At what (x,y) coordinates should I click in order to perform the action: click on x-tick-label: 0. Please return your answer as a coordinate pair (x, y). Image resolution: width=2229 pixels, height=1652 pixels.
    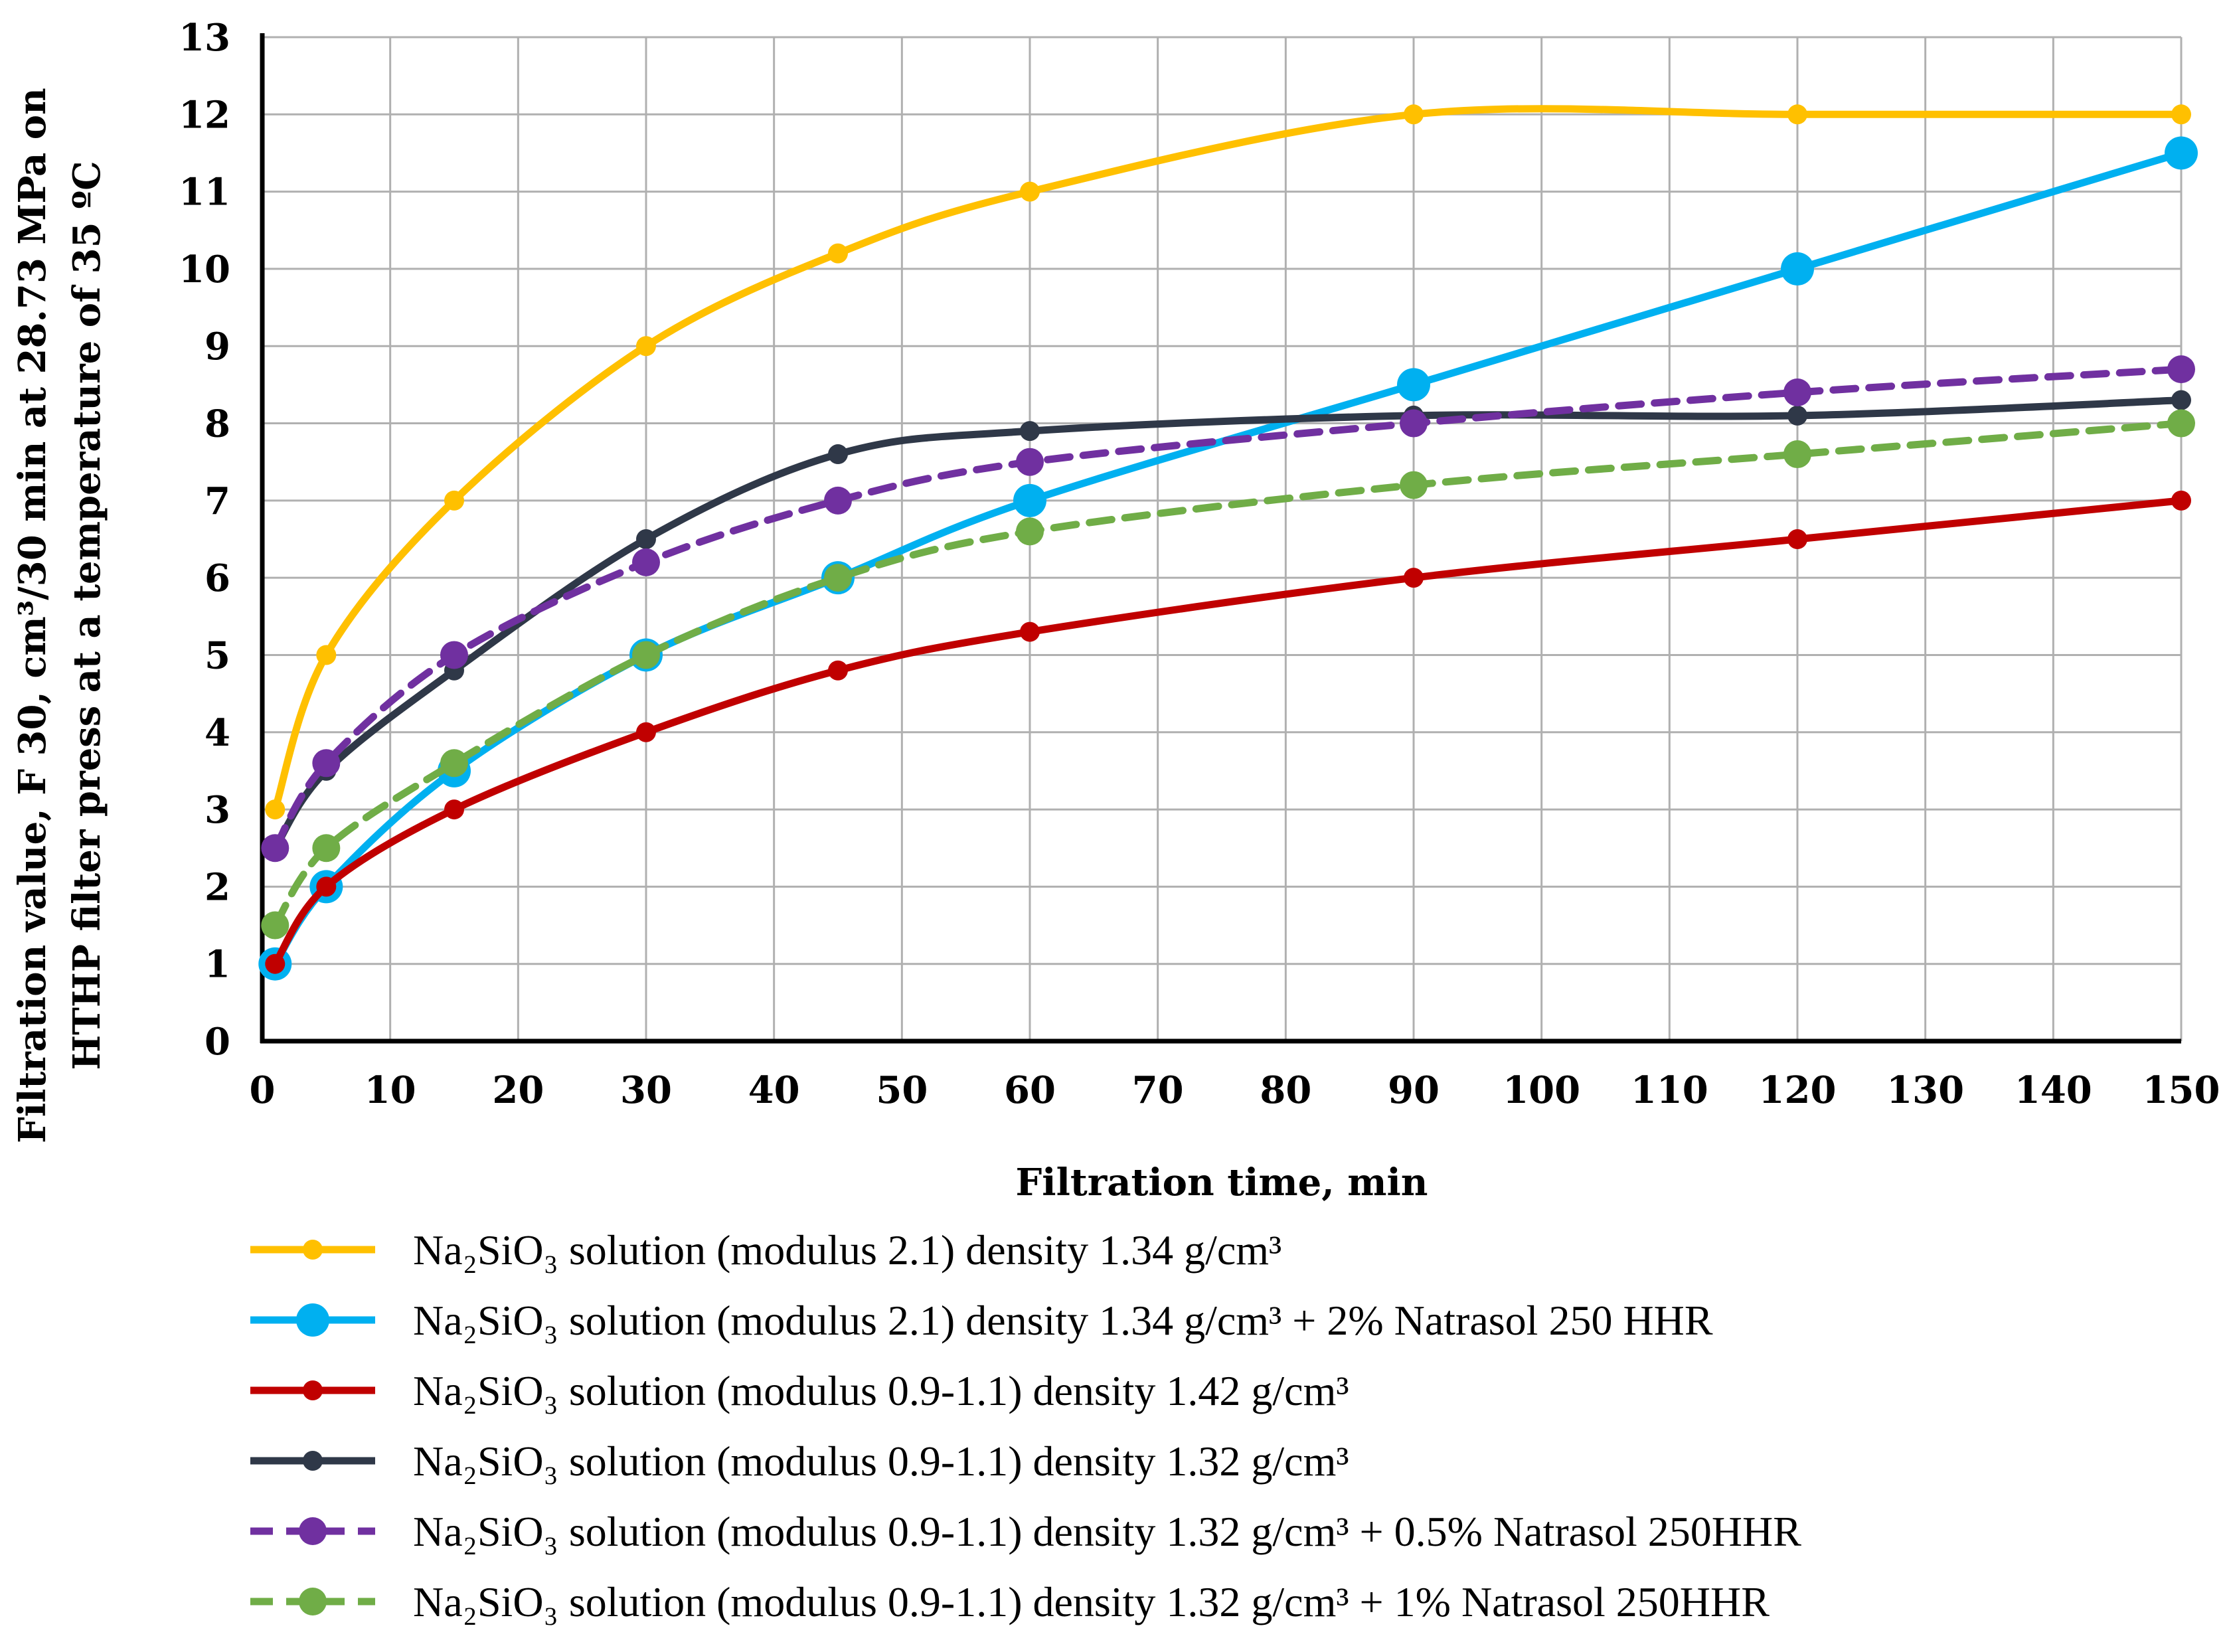
    Looking at the image, I should click on (263, 1090).